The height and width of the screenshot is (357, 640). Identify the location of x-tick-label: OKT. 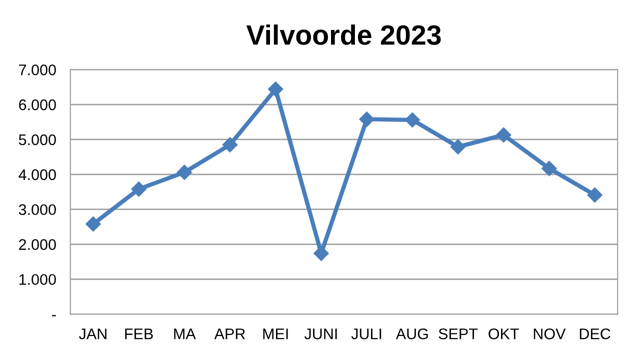
(503, 334).